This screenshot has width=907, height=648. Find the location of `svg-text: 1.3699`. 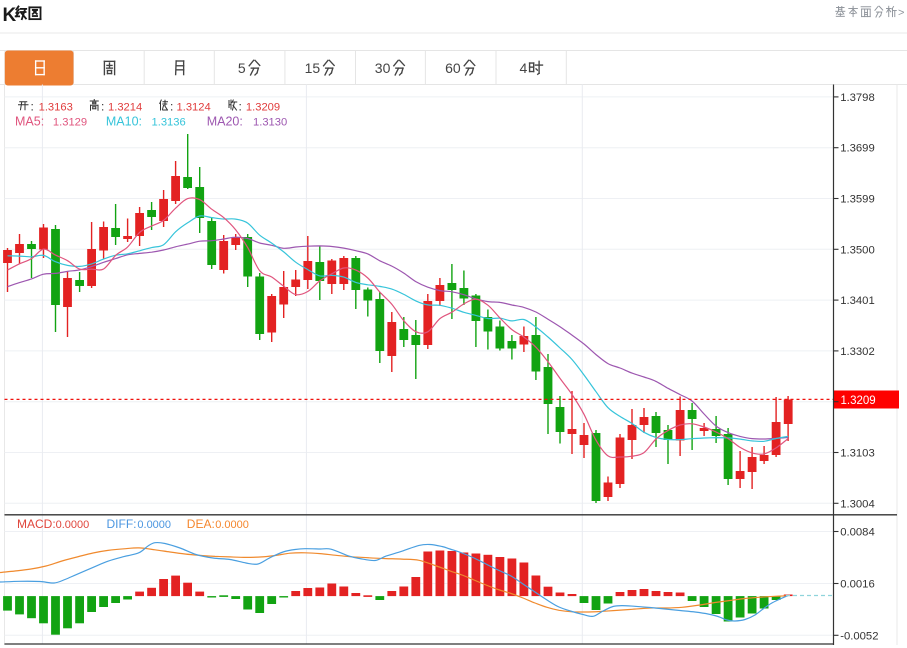

svg-text: 1.3699 is located at coordinates (857, 149).